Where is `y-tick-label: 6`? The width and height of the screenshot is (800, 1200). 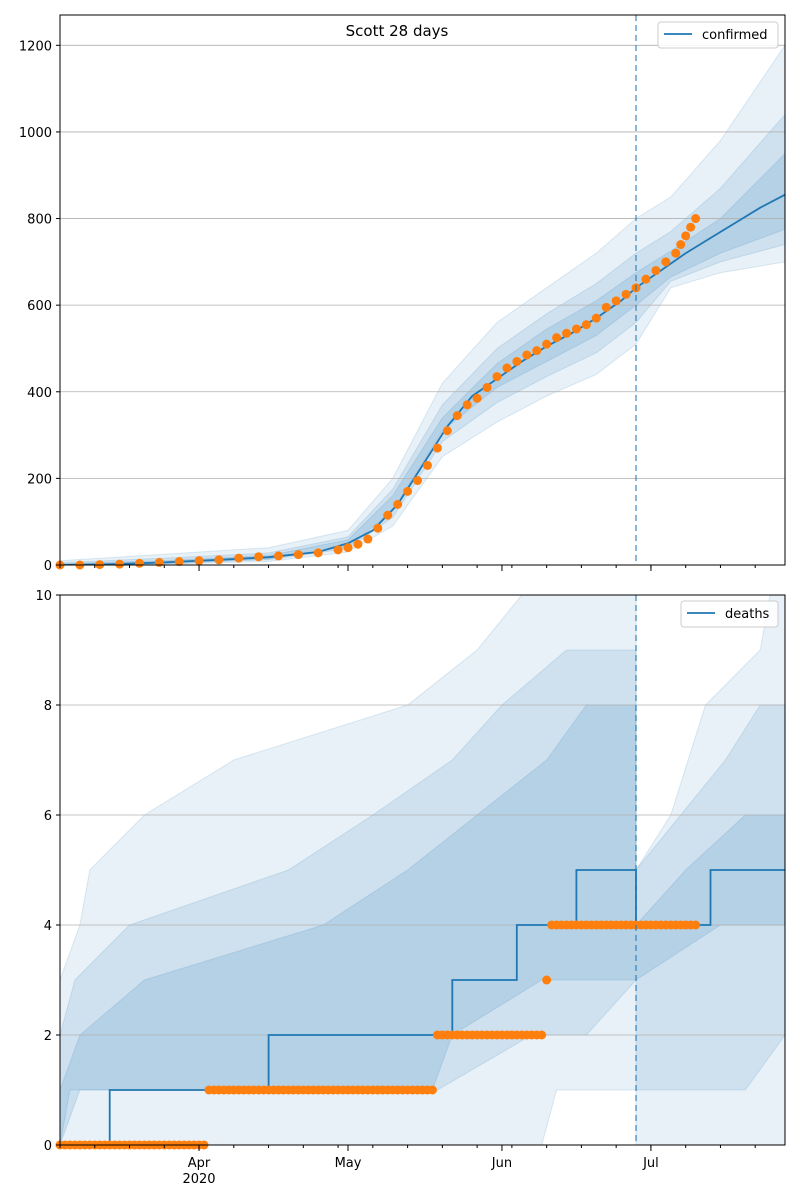 y-tick-label: 6 is located at coordinates (48, 816).